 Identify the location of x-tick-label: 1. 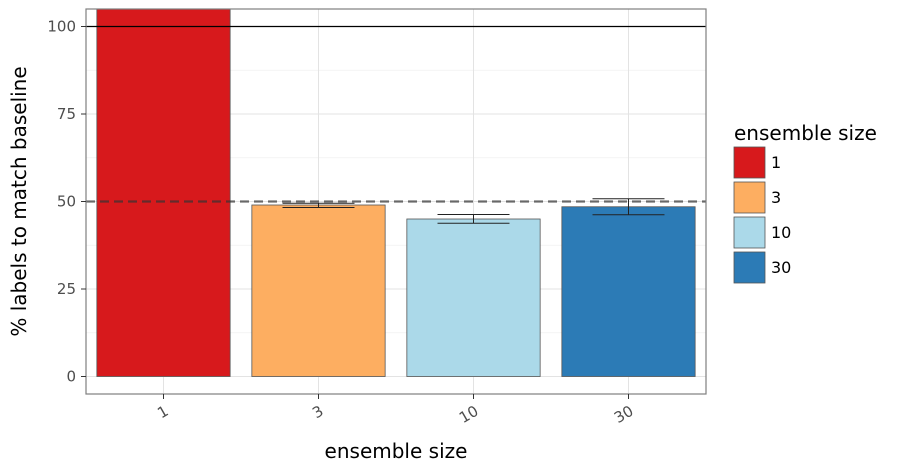
(162, 412).